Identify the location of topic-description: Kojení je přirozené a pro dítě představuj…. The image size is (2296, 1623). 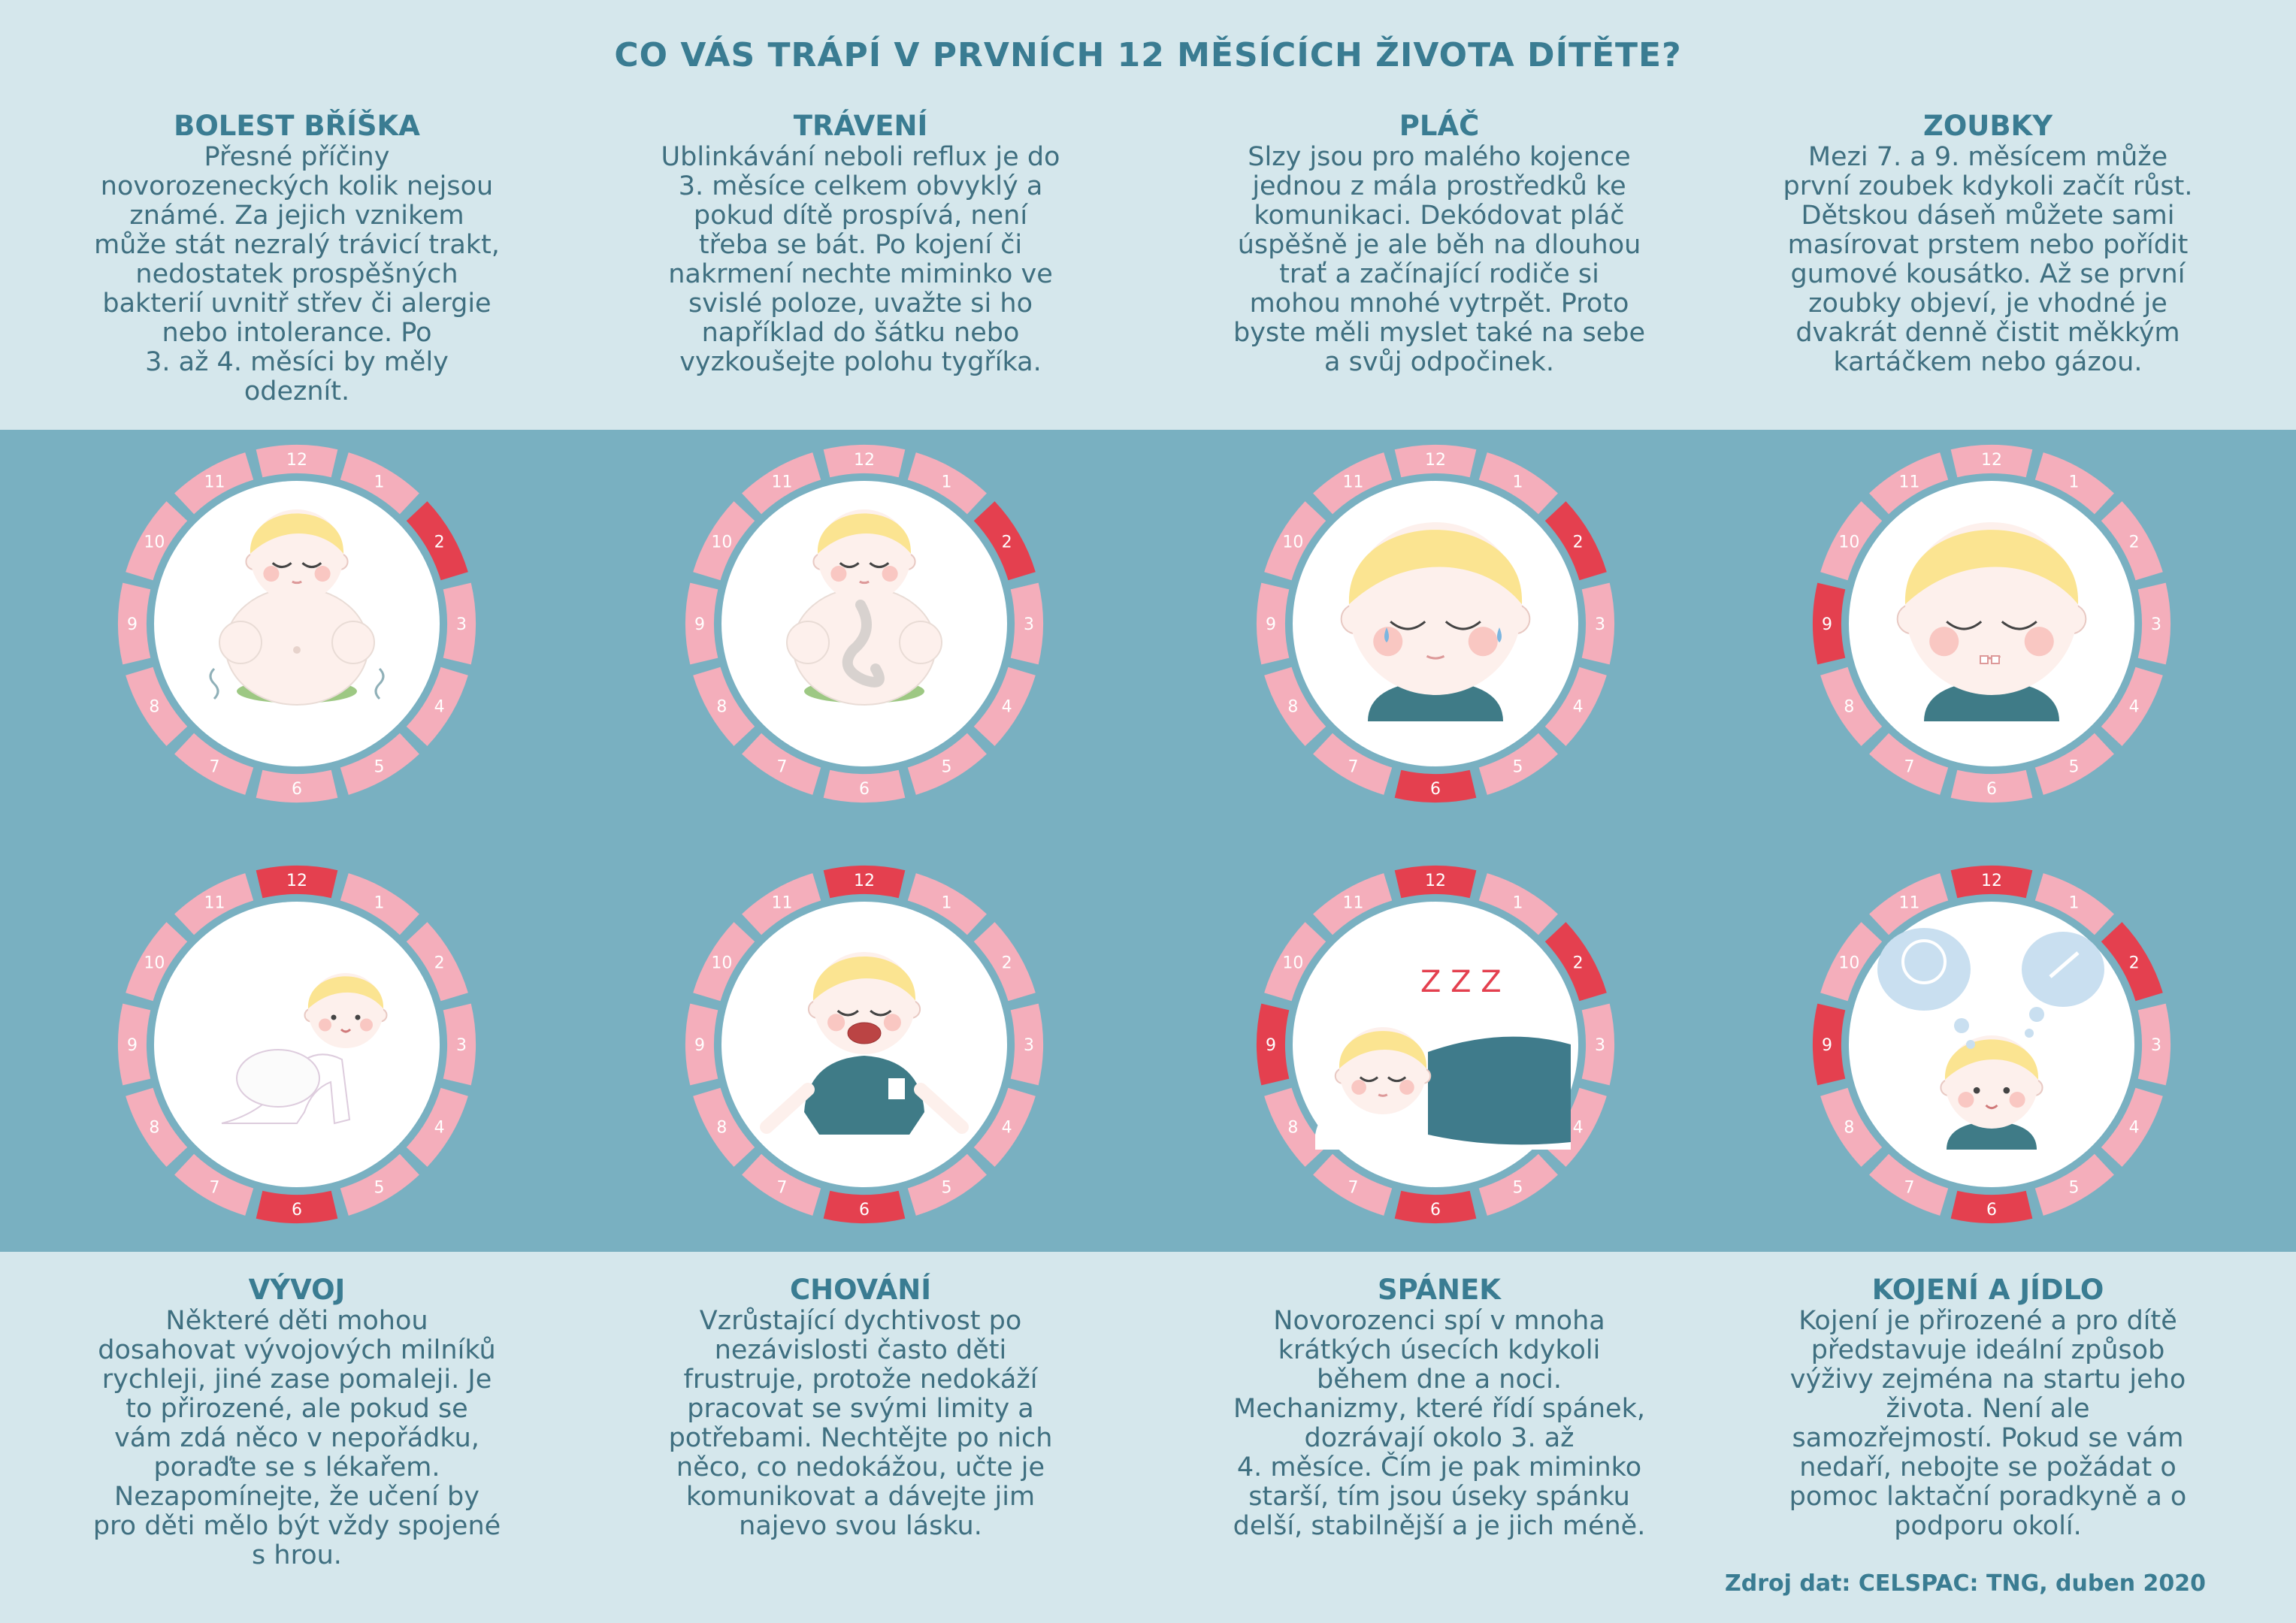
(1988, 1424).